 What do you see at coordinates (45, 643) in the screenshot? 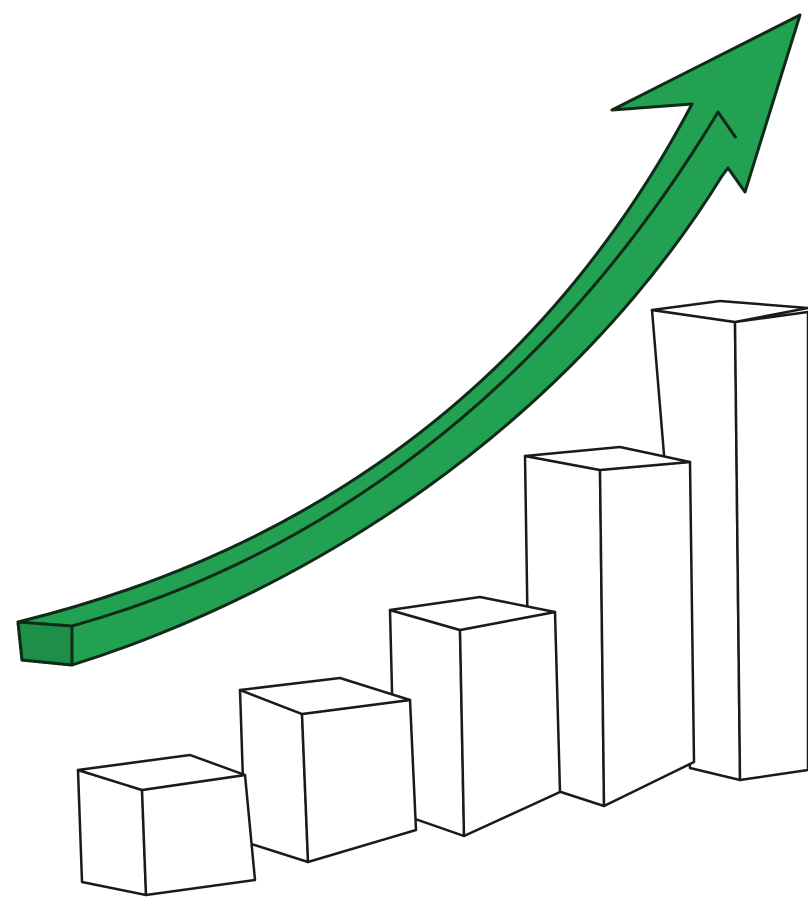
I see `arrow-tail-face` at bounding box center [45, 643].